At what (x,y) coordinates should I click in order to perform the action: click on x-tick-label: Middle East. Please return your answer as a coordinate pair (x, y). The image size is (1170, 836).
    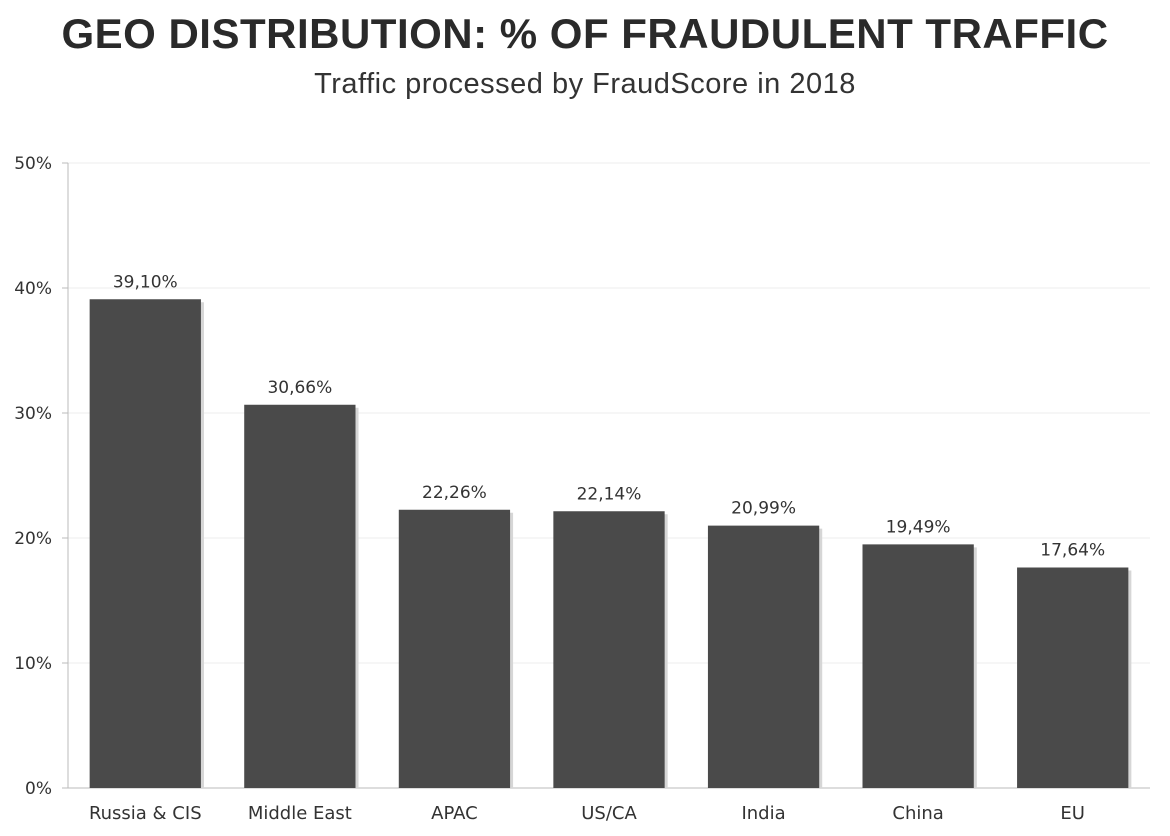
    Looking at the image, I should click on (300, 813).